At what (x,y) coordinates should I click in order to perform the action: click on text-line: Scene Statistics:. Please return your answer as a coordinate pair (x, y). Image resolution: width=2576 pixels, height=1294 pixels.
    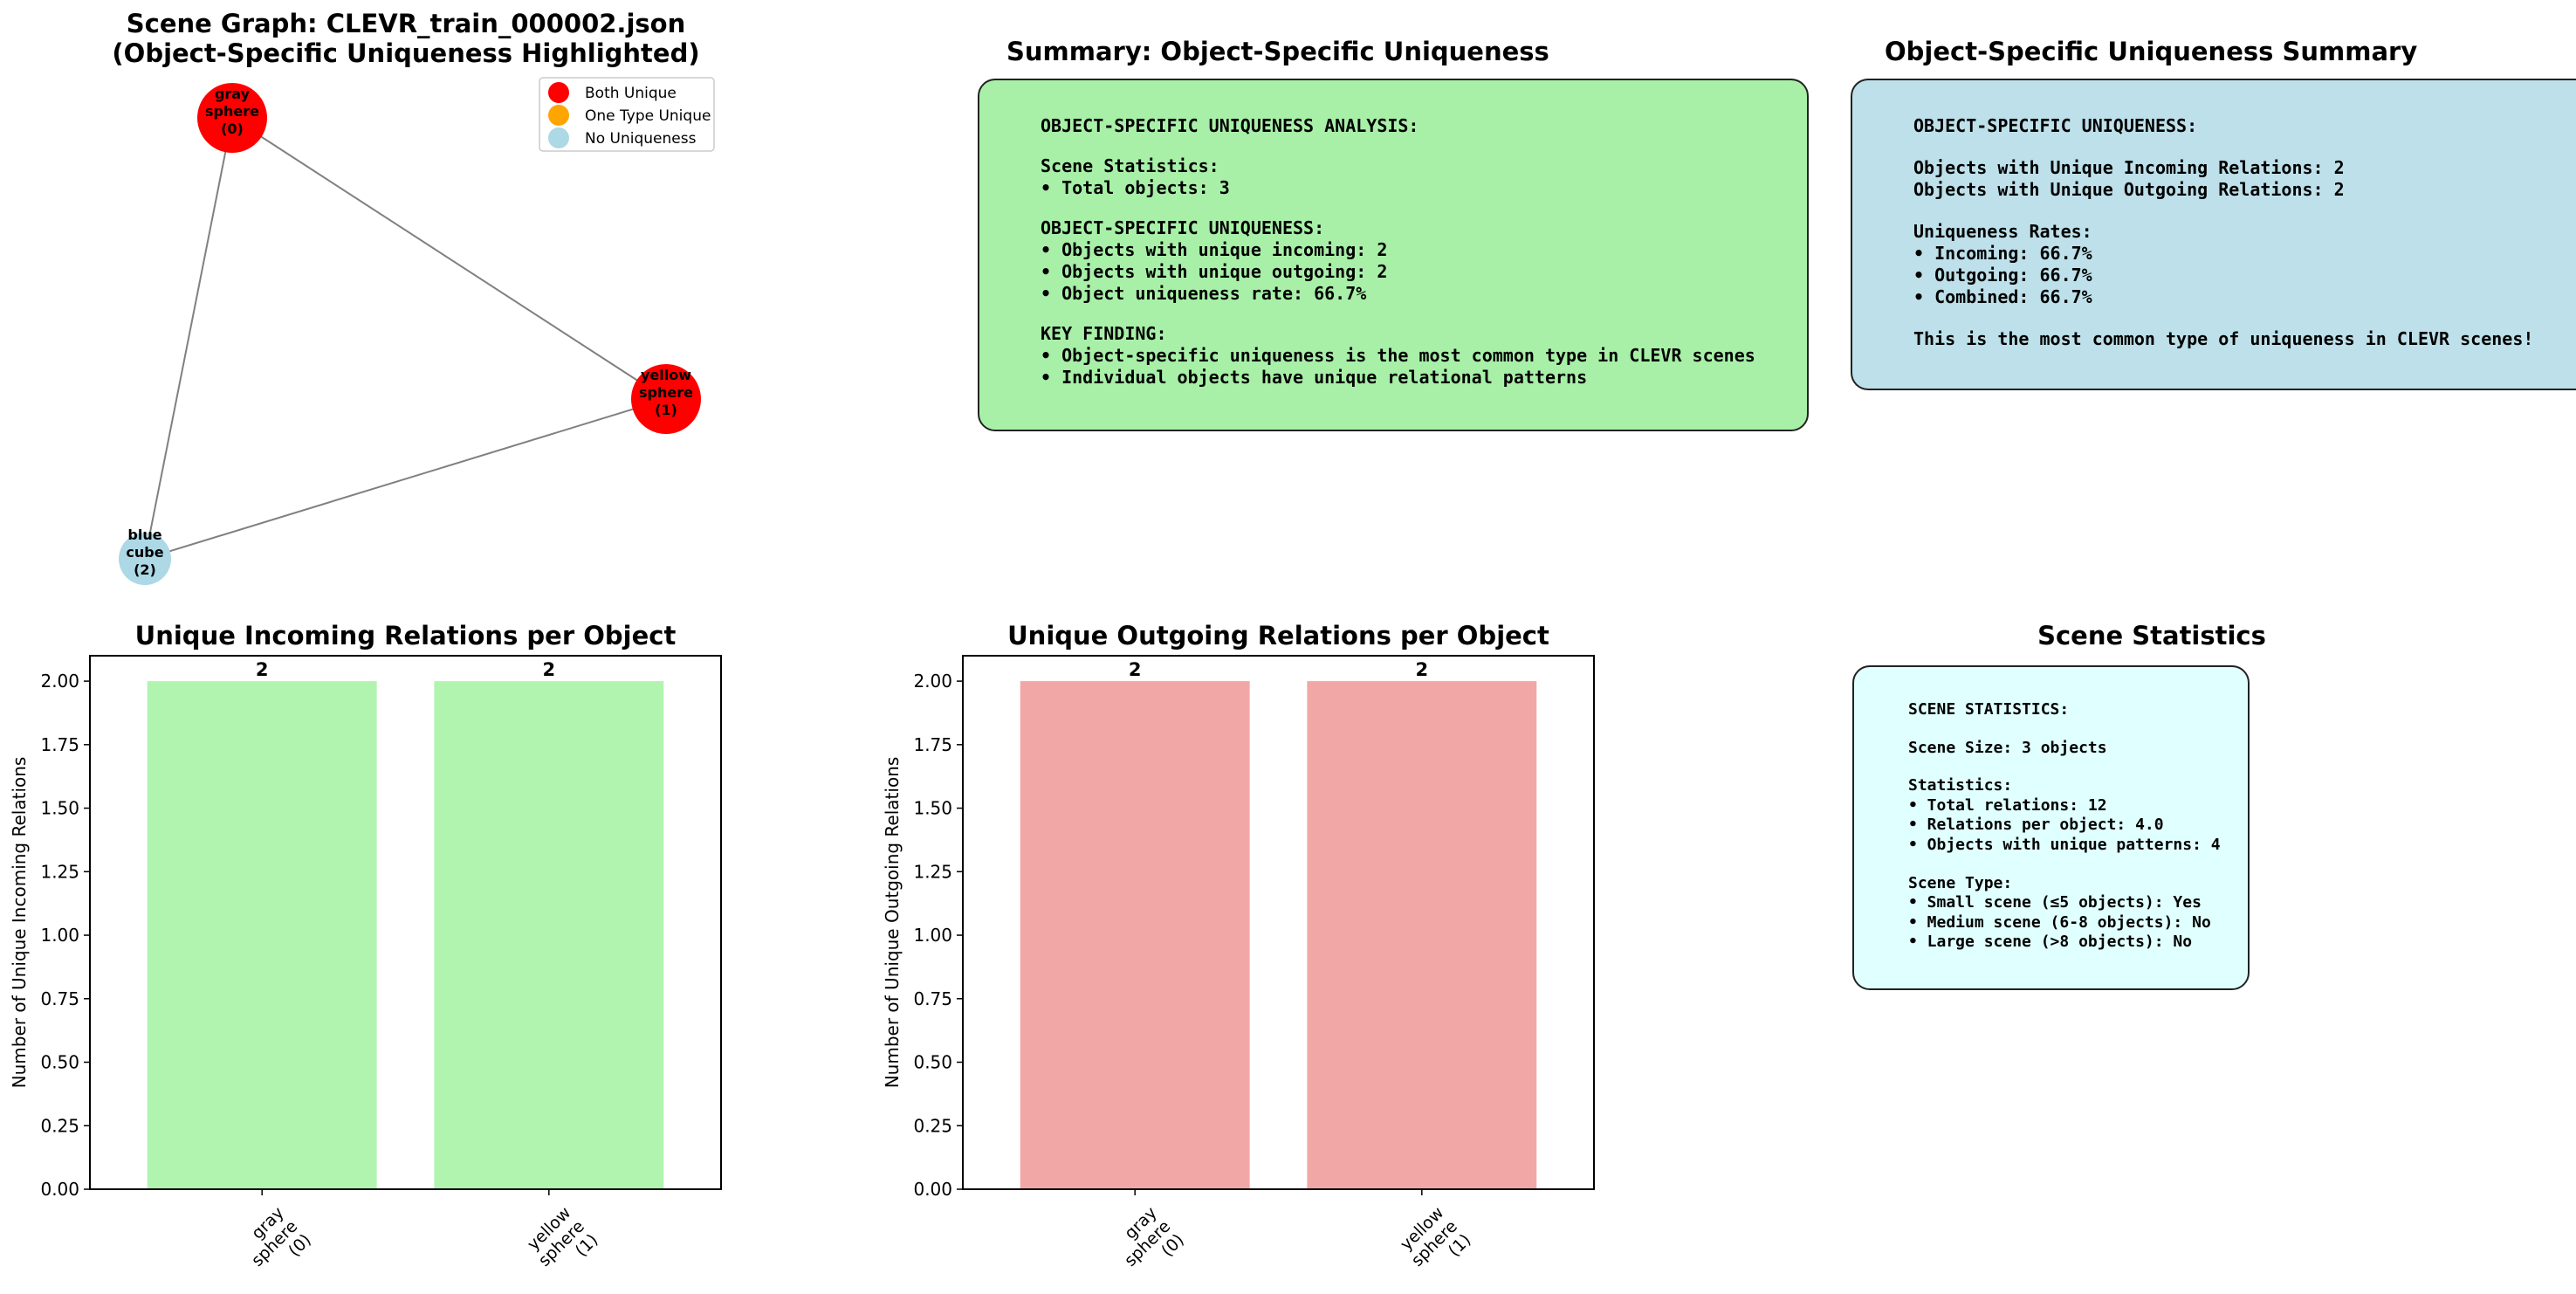
    Looking at the image, I should click on (1130, 165).